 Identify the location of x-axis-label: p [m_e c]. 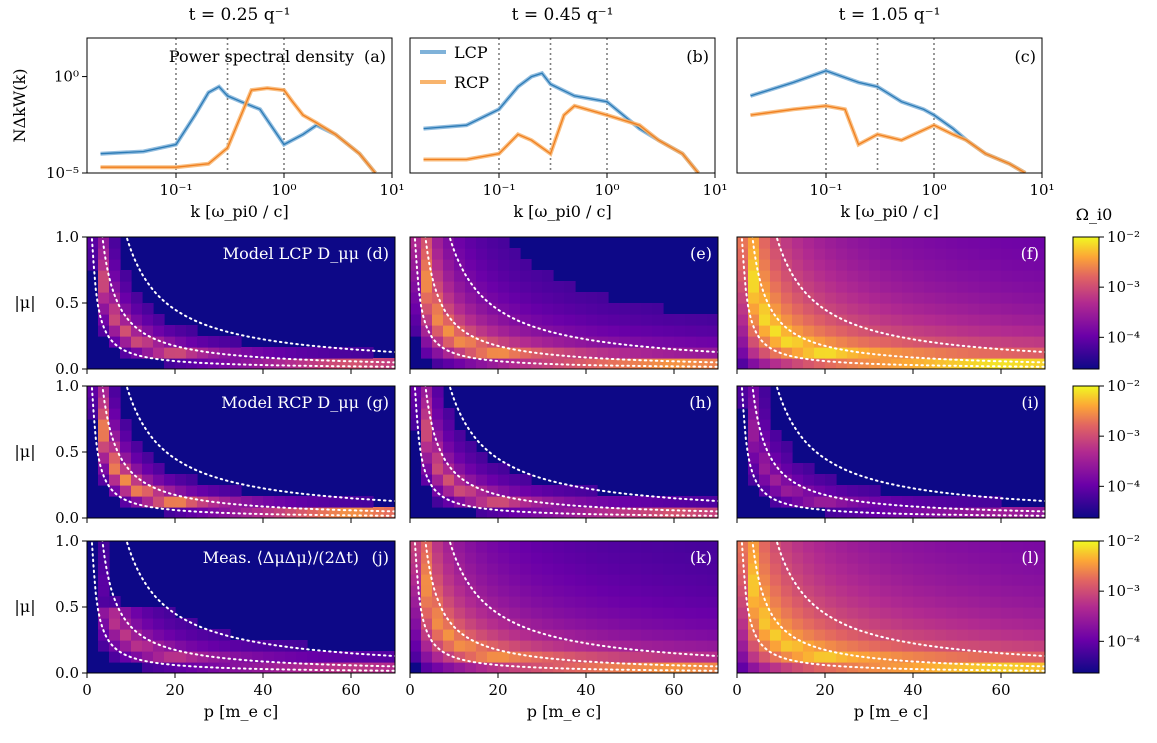
(891, 711).